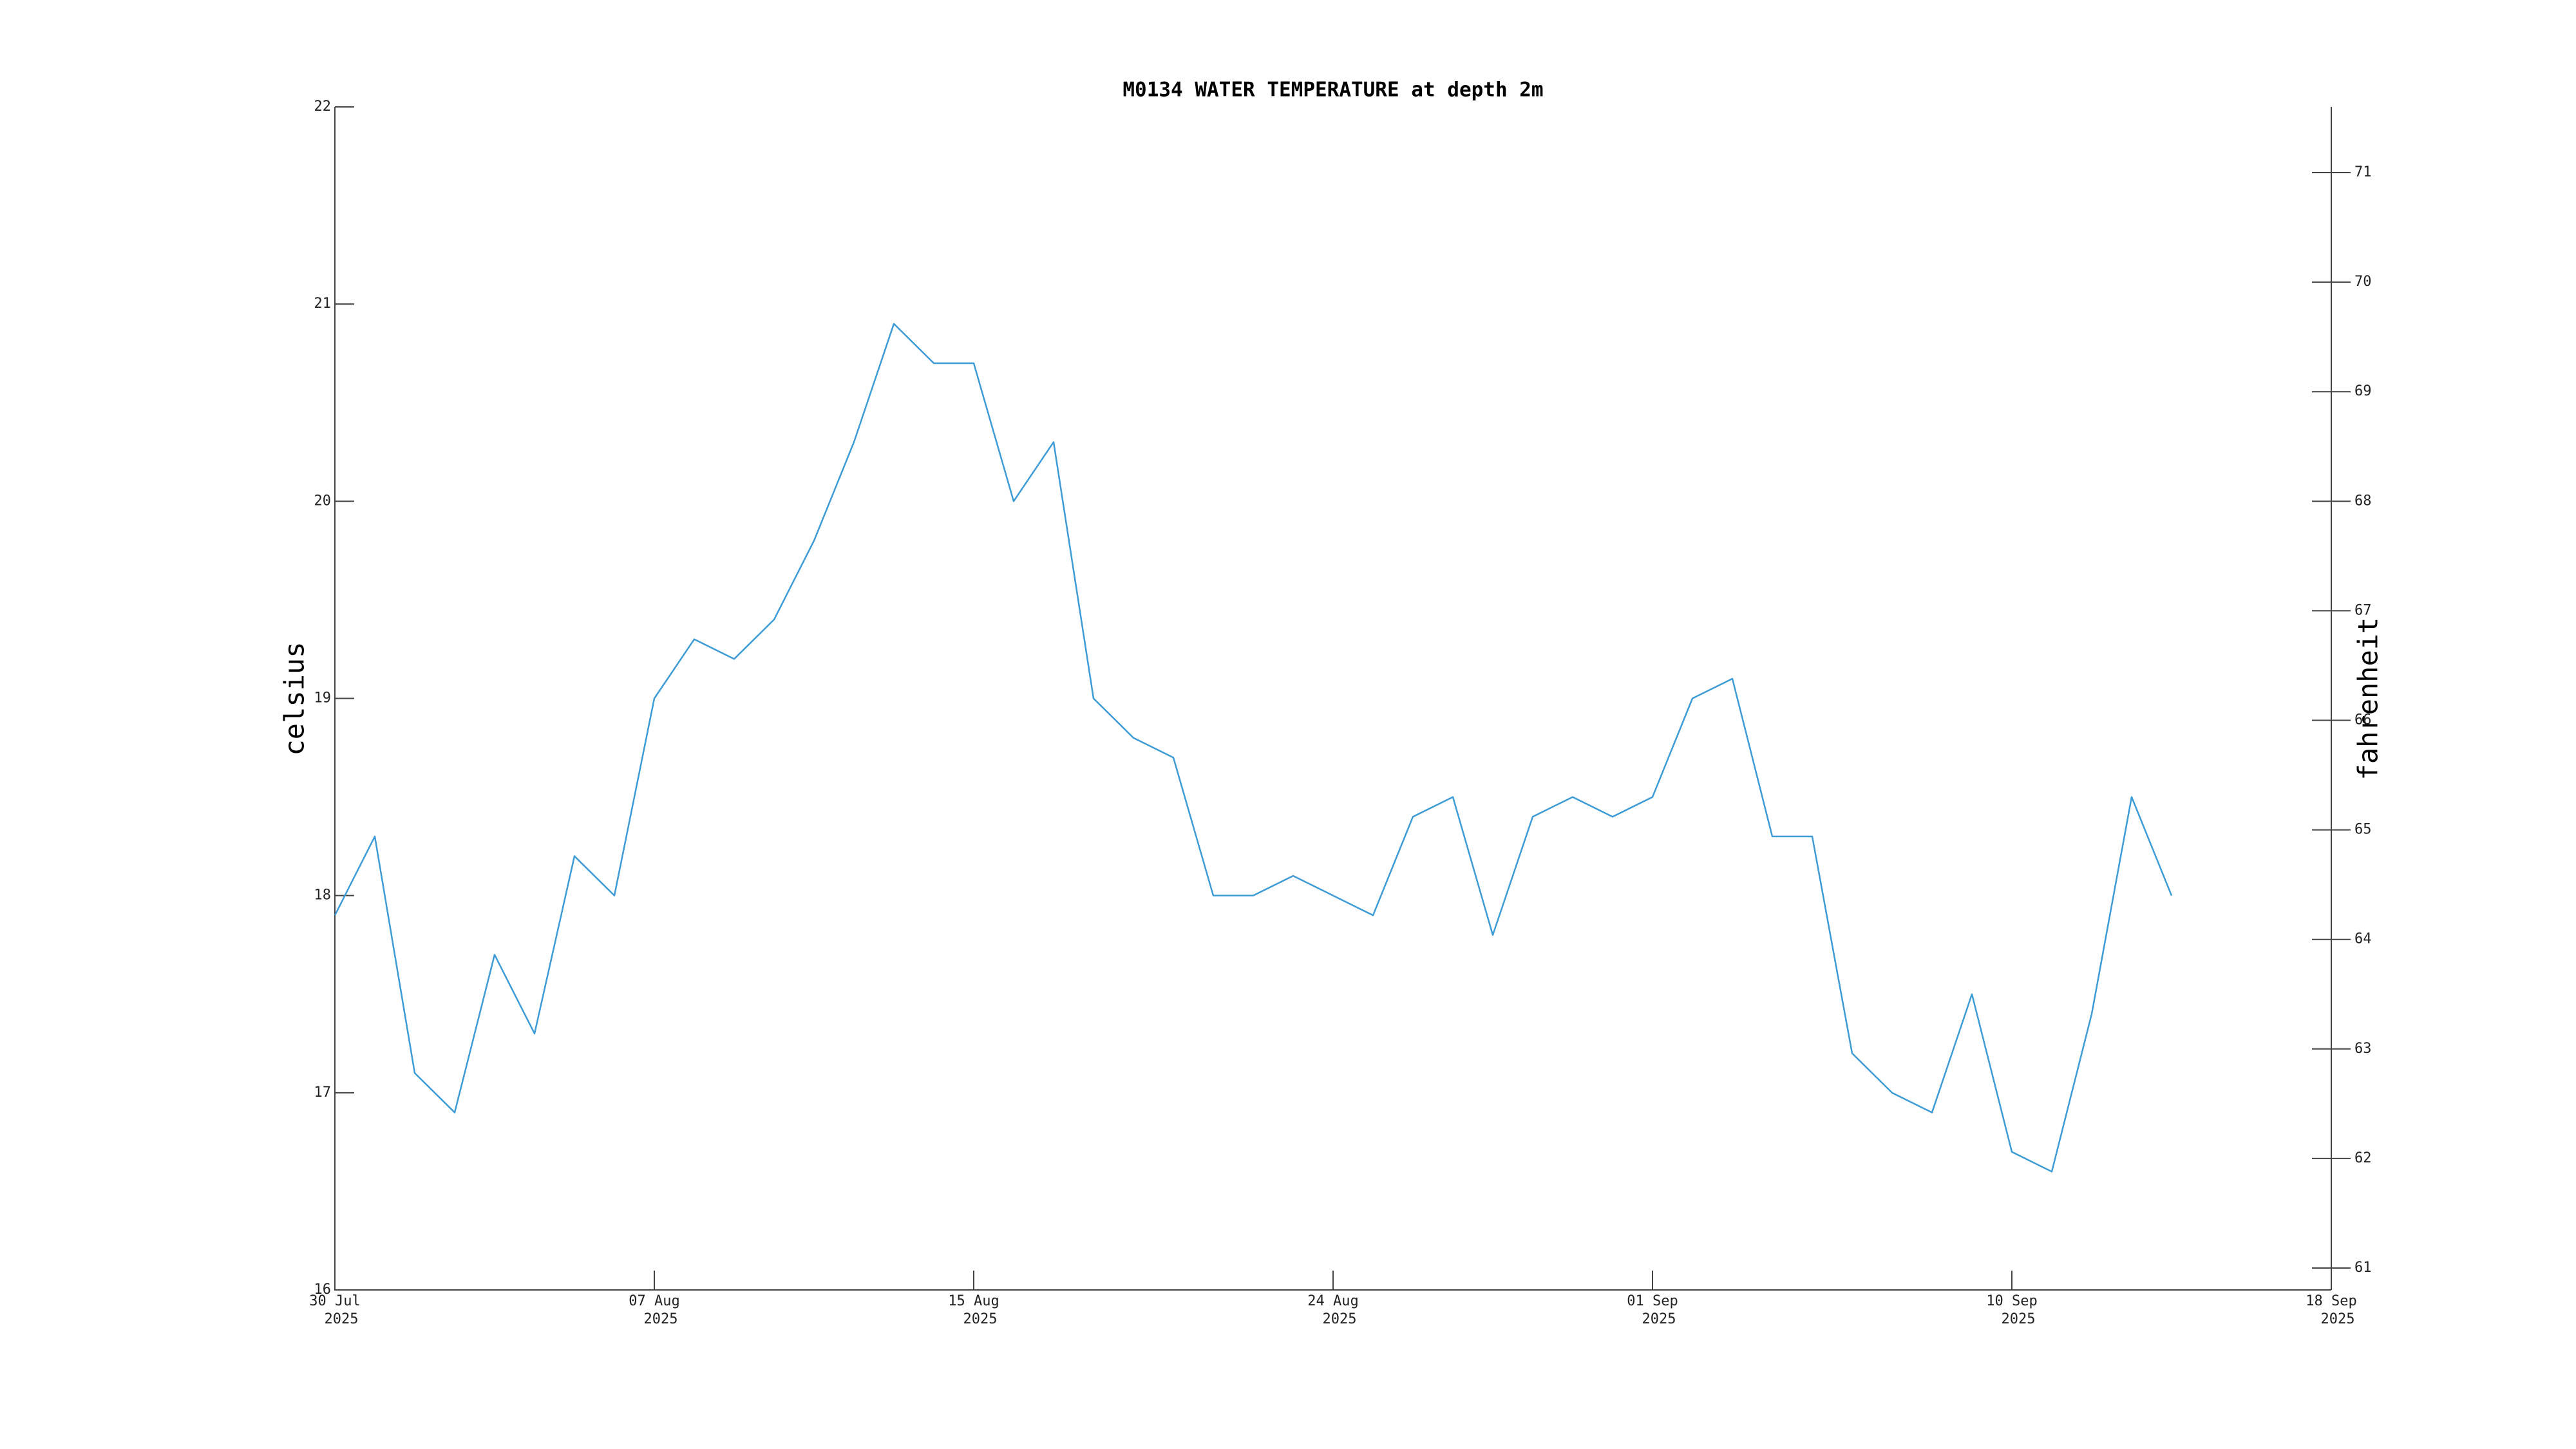  Describe the element at coordinates (323, 1092) in the screenshot. I see `y-tick-label: 17` at that location.